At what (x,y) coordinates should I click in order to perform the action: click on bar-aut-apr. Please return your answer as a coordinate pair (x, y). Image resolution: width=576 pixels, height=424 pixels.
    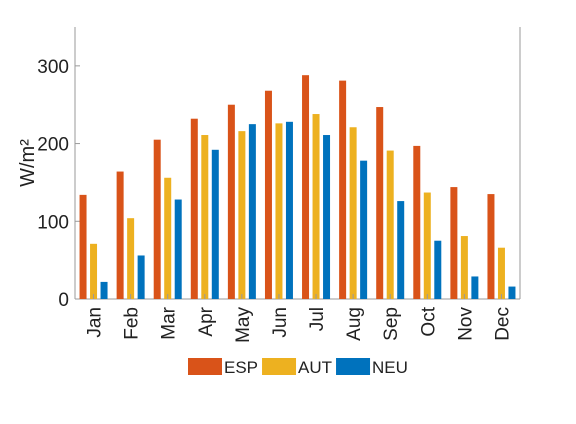
    Looking at the image, I should click on (205, 217).